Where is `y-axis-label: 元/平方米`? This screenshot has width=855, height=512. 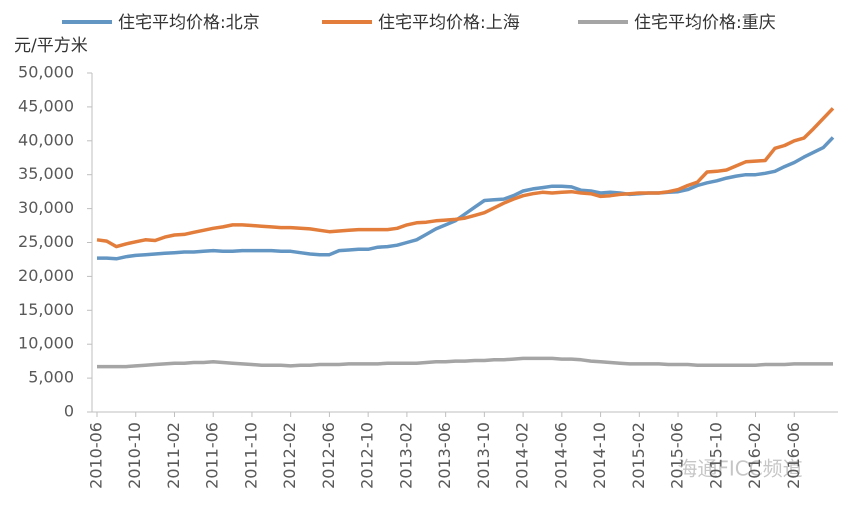
y-axis-label: 元/平方米 is located at coordinates (51, 46).